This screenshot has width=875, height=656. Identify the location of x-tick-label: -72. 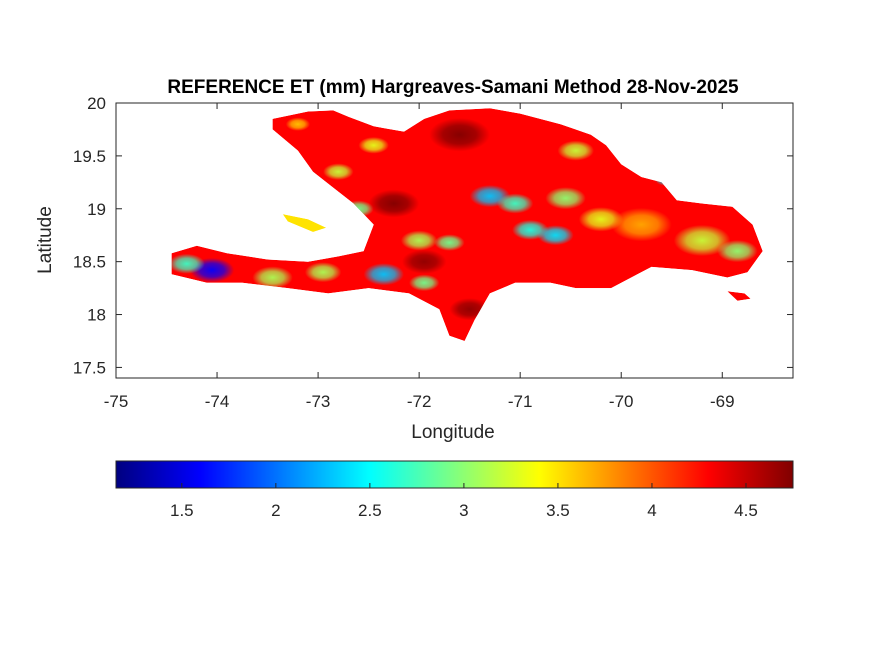
(419, 401).